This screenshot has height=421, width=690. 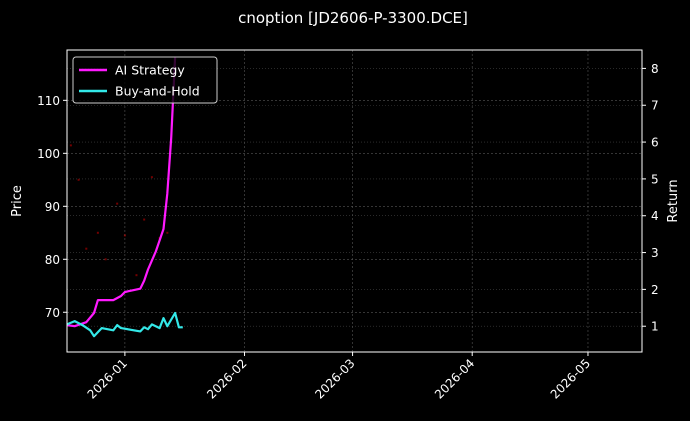 I want to click on y-right-tick-label: 1, so click(x=655, y=327).